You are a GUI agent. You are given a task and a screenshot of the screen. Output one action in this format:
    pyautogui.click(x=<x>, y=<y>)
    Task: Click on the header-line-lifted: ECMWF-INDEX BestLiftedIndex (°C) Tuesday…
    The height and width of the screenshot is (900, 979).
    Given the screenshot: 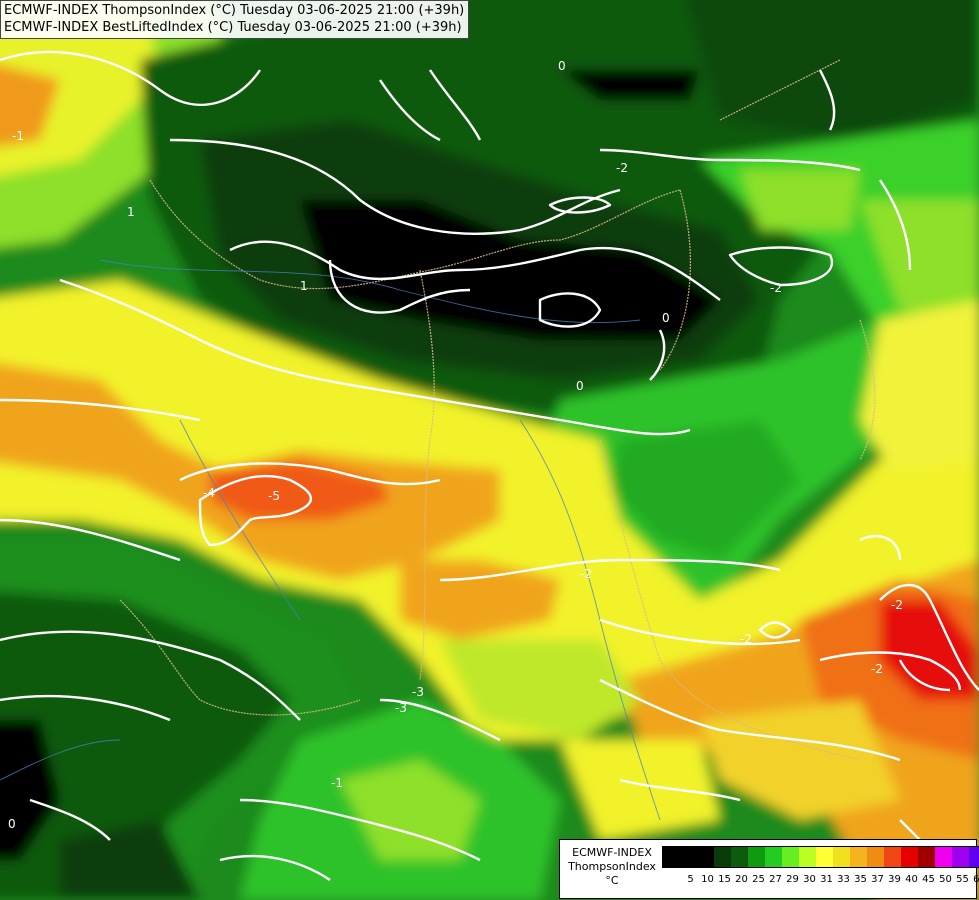 What is the action you would take?
    pyautogui.click(x=233, y=27)
    